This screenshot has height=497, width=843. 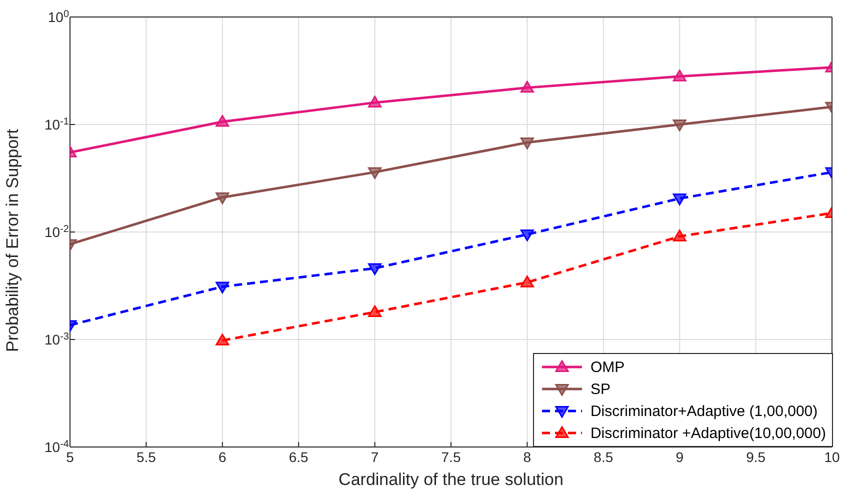 What do you see at coordinates (756, 456) in the screenshot?
I see `x-tick-label: 9.5` at bounding box center [756, 456].